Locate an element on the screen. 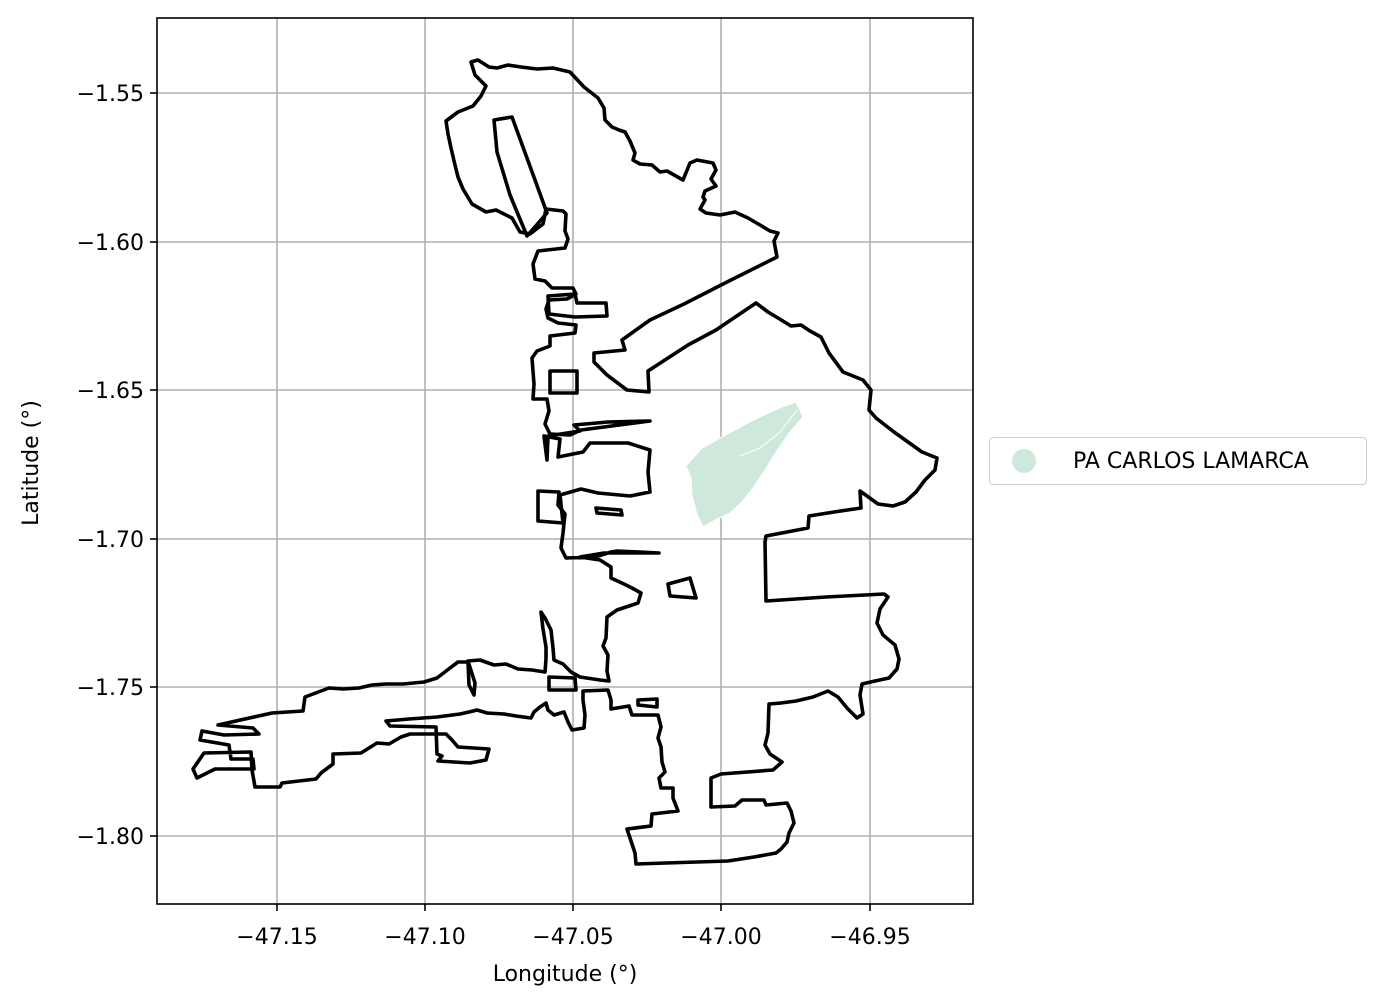  x-tick-label: −47.15 is located at coordinates (276, 937).